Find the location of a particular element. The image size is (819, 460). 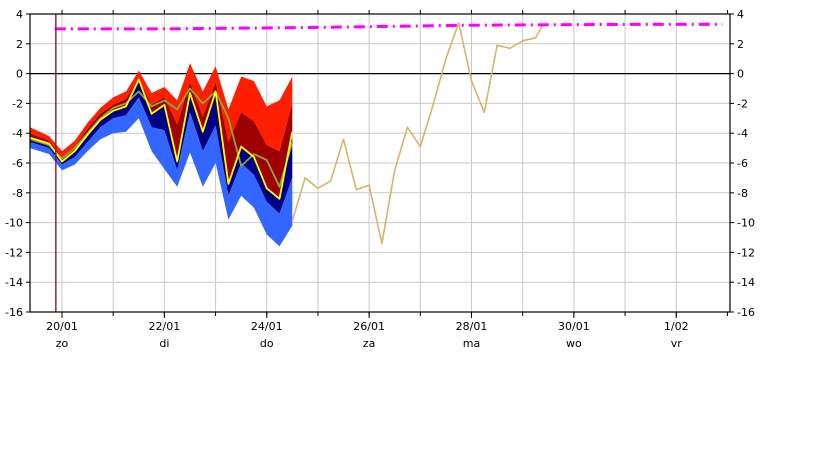

x-axis-weekday-label: di is located at coordinates (164, 343).